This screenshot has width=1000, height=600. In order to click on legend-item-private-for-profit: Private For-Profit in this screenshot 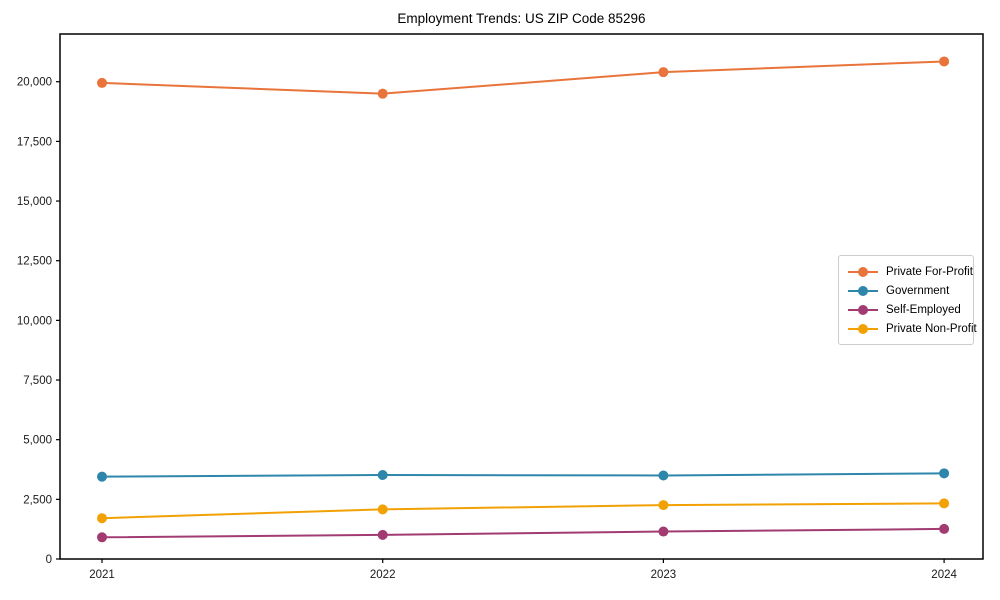, I will do `click(910, 271)`.